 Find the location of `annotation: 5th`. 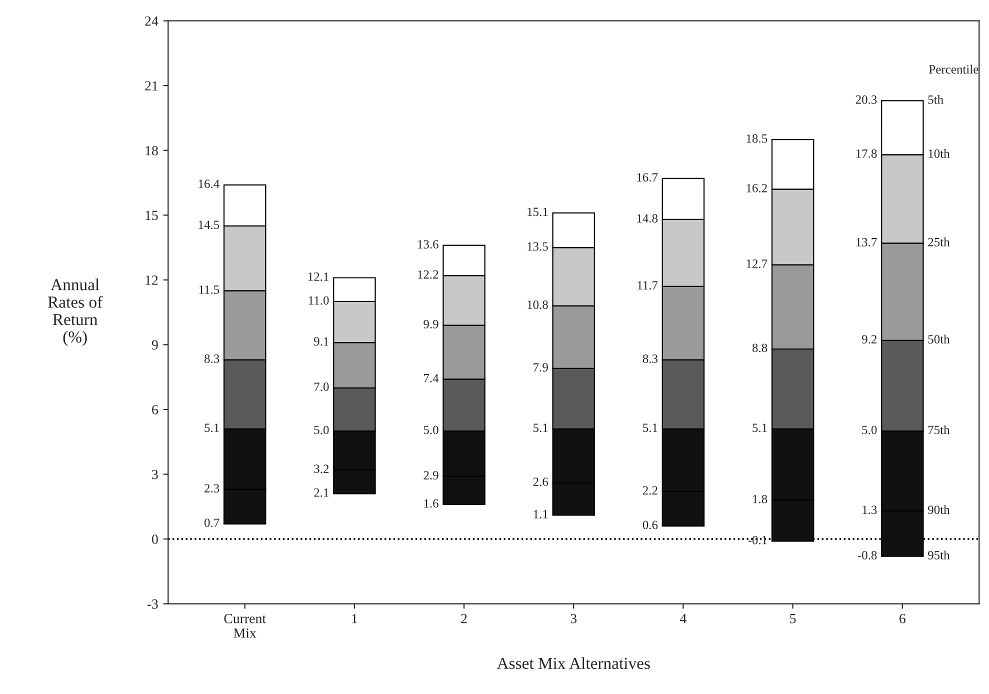

annotation: 5th is located at coordinates (936, 99).